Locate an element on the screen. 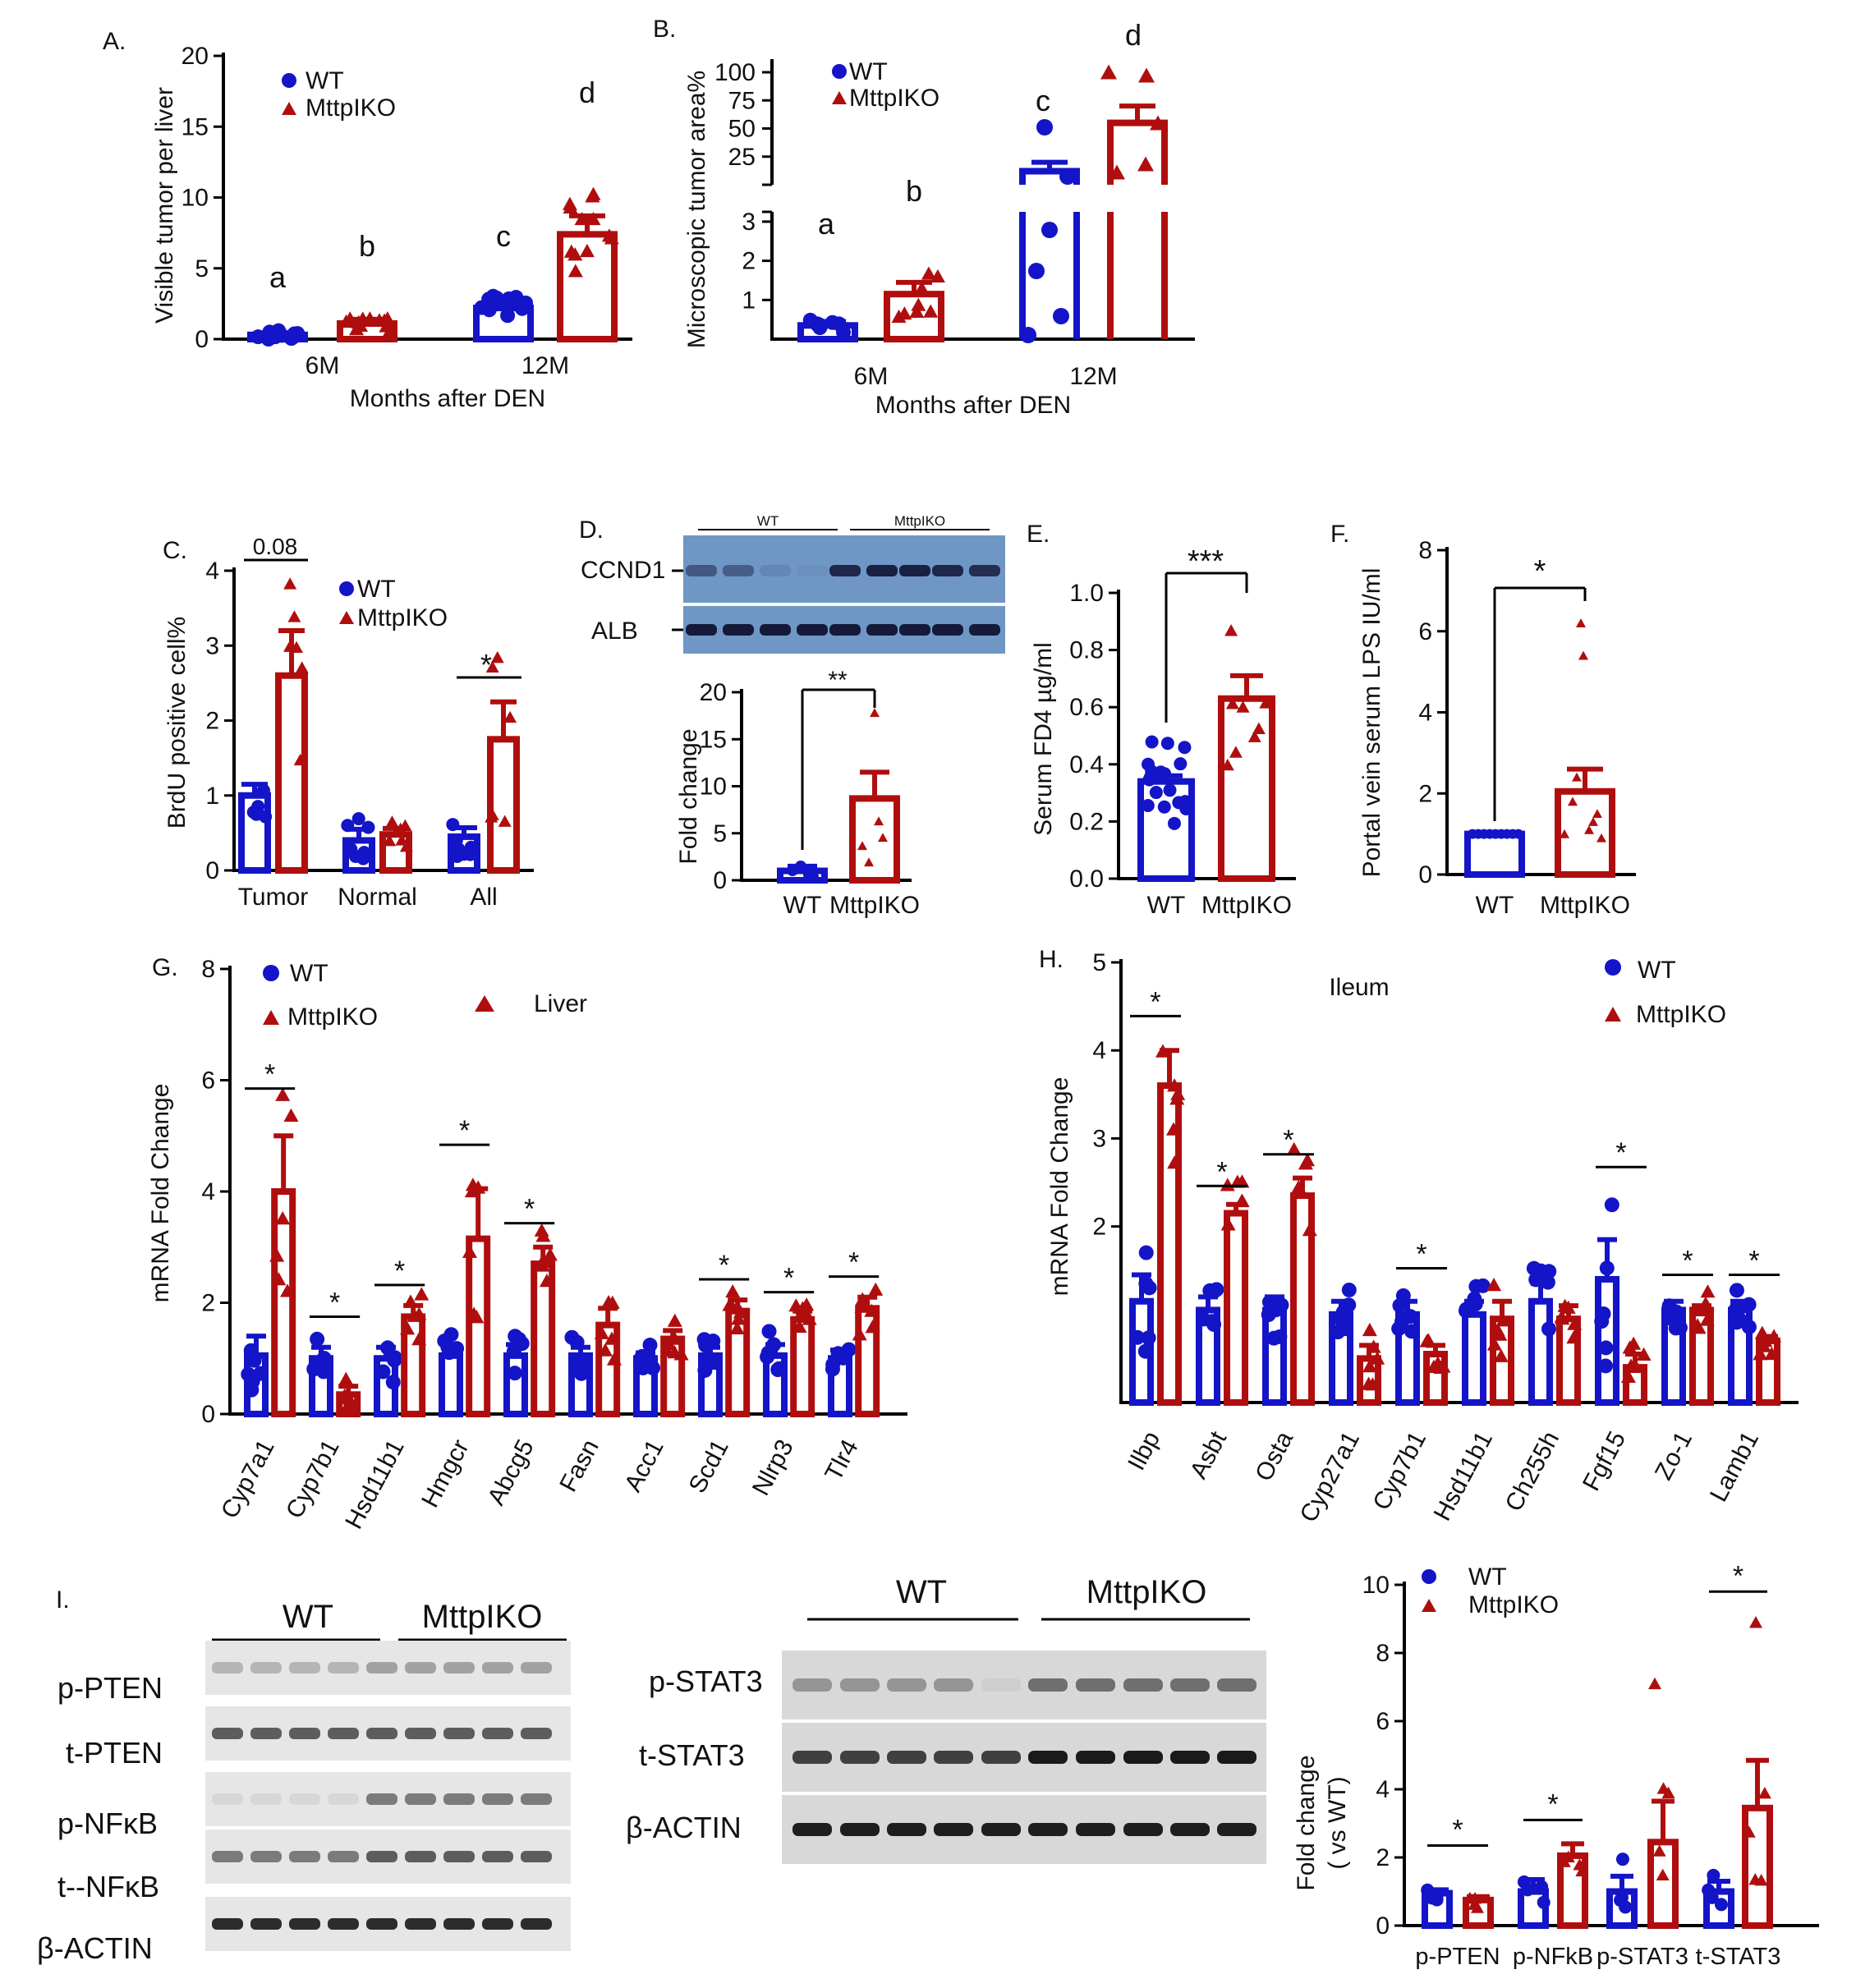  tissue-label: Ileum is located at coordinates (1359, 987).